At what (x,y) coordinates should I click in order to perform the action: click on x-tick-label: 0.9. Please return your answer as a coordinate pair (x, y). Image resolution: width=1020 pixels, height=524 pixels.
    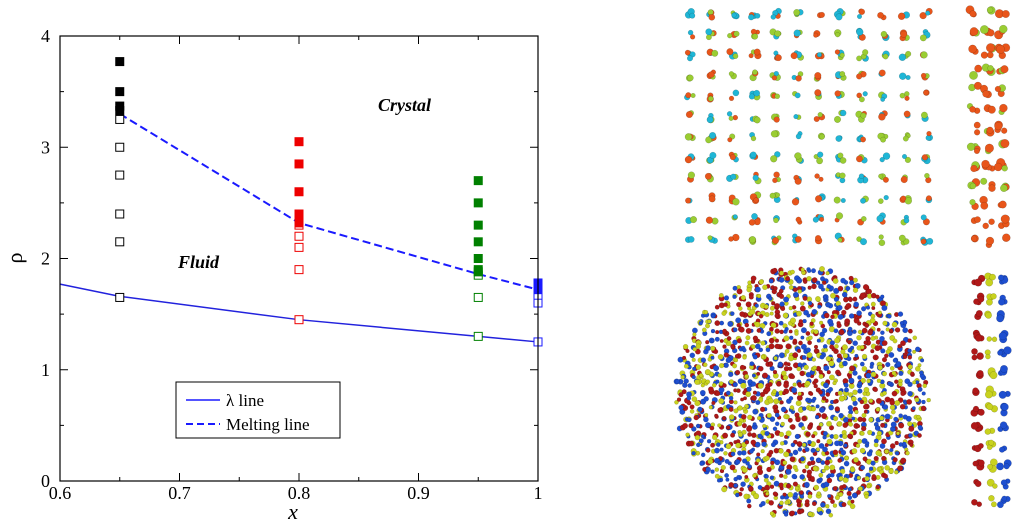
    Looking at the image, I should click on (418, 493).